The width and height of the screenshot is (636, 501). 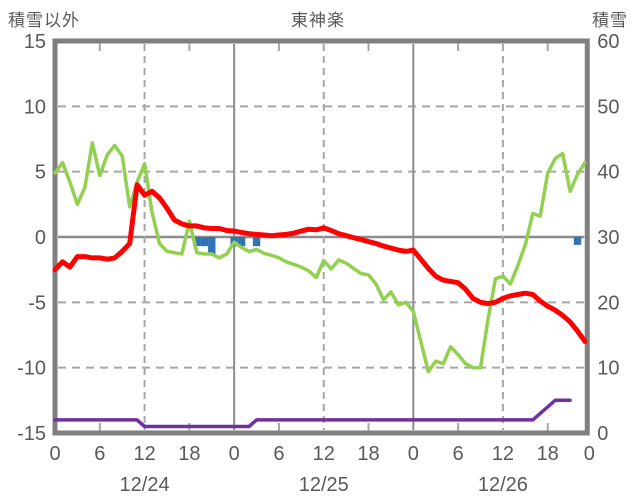 What do you see at coordinates (318, 20) in the screenshot?
I see `station-title: 東神楽` at bounding box center [318, 20].